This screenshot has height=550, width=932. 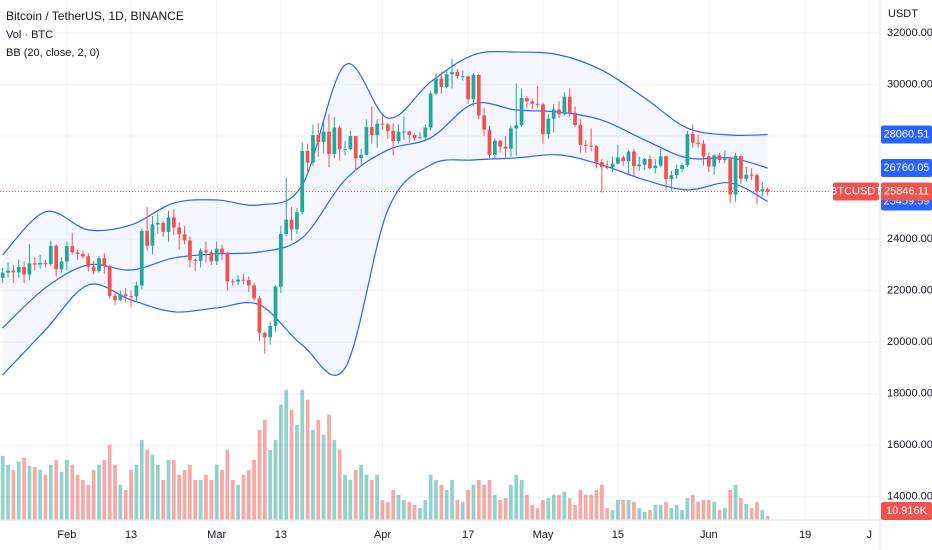 What do you see at coordinates (906, 191) in the screenshot?
I see `last-price-tag-box` at bounding box center [906, 191].